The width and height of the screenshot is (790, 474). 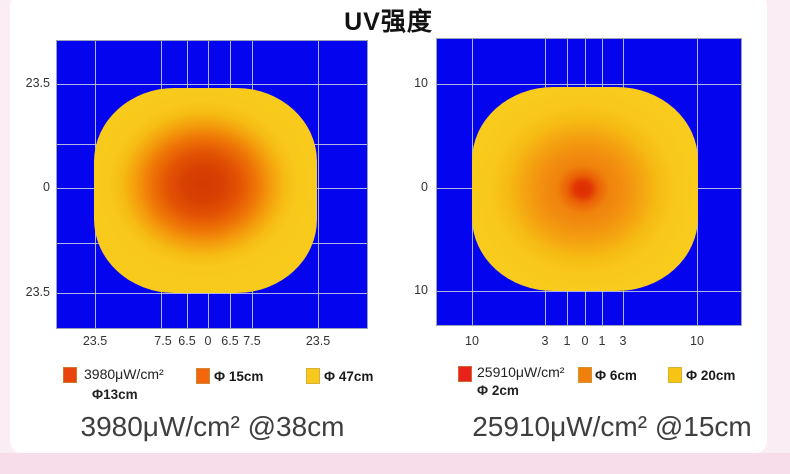 I want to click on legend-sublabel-peak: Φ13cm, so click(x=115, y=394).